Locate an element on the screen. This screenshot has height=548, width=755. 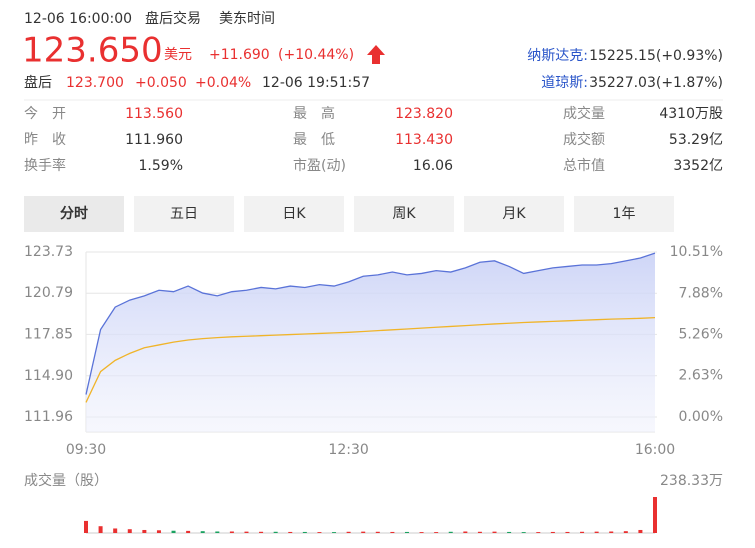
y-tick-label: 111.96 is located at coordinates (48, 417).